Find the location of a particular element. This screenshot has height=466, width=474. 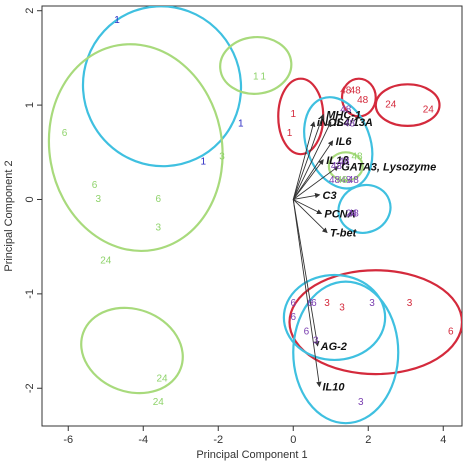

loading-label: MHC-1 is located at coordinates (343, 116).